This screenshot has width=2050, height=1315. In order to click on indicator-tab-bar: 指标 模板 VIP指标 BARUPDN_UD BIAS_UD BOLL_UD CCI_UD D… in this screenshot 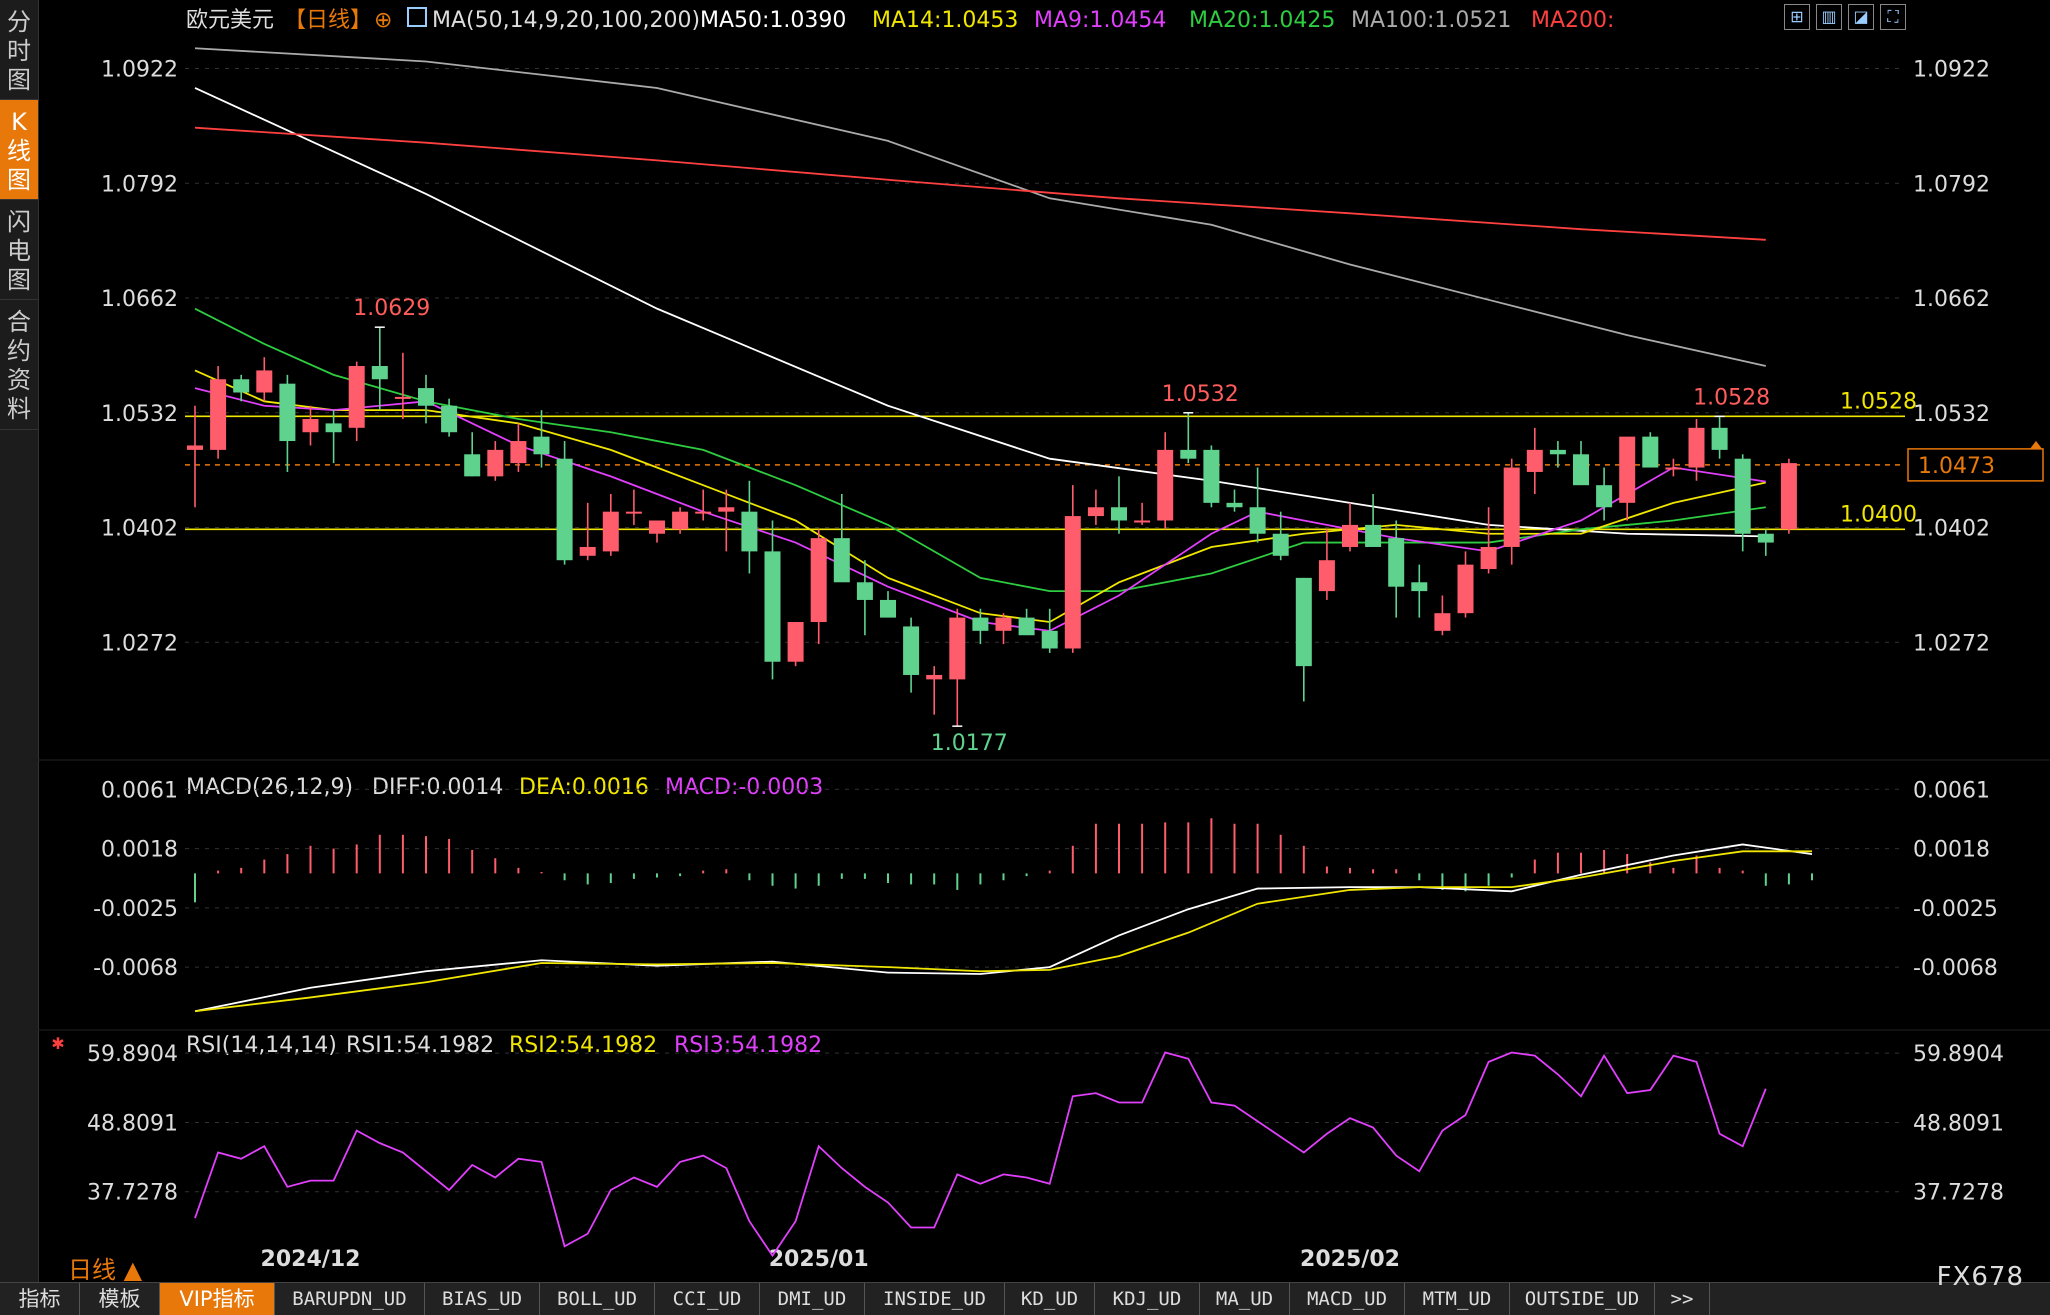, I will do `click(1025, 1298)`.